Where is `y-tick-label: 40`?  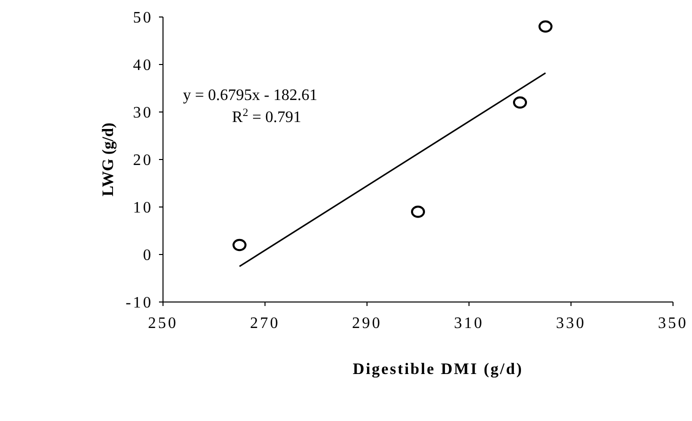 y-tick-label: 40 is located at coordinates (143, 65).